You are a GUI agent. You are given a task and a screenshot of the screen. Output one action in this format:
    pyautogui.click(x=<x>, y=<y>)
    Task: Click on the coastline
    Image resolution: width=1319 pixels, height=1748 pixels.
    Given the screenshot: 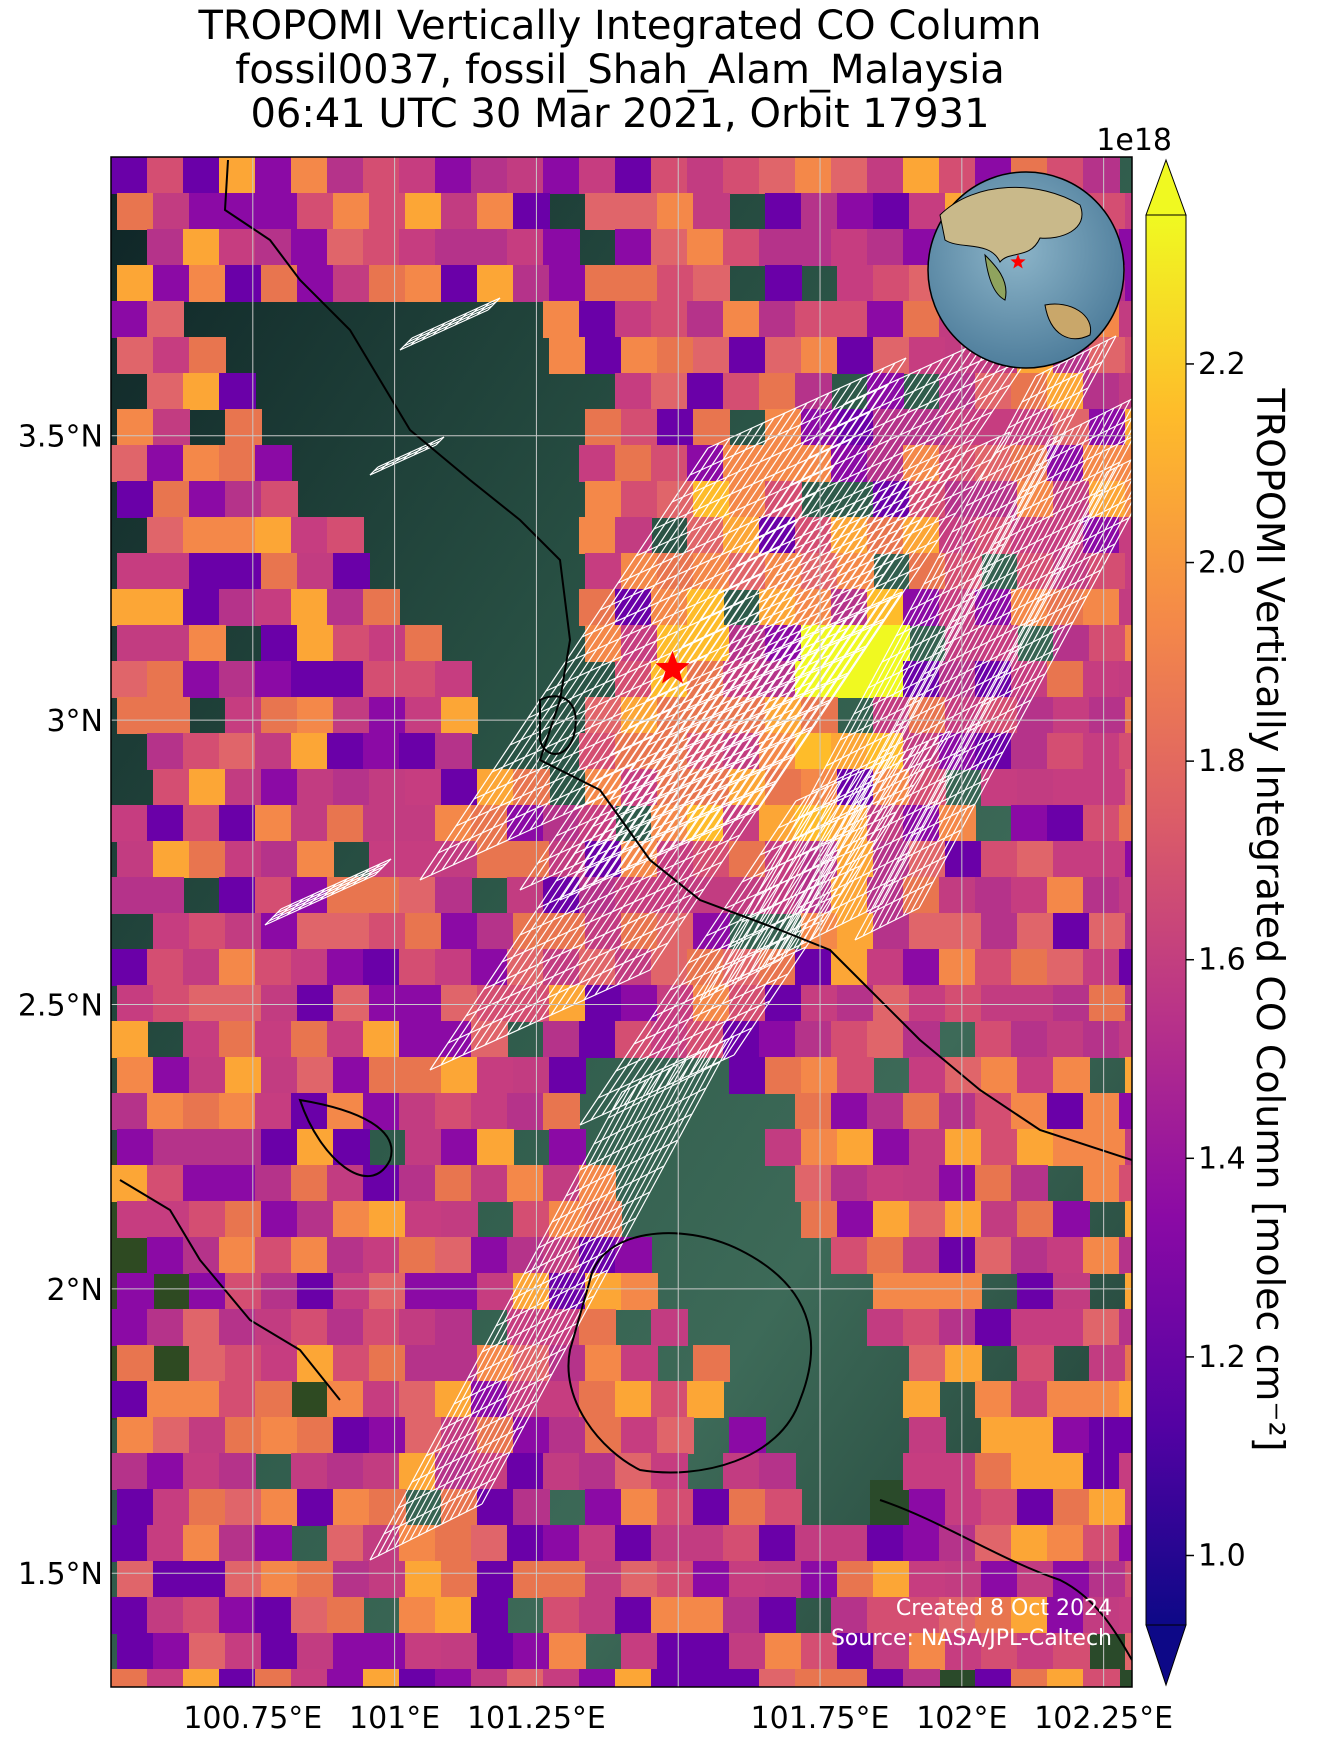 What is the action you would take?
    pyautogui.click(x=1005, y=1580)
    